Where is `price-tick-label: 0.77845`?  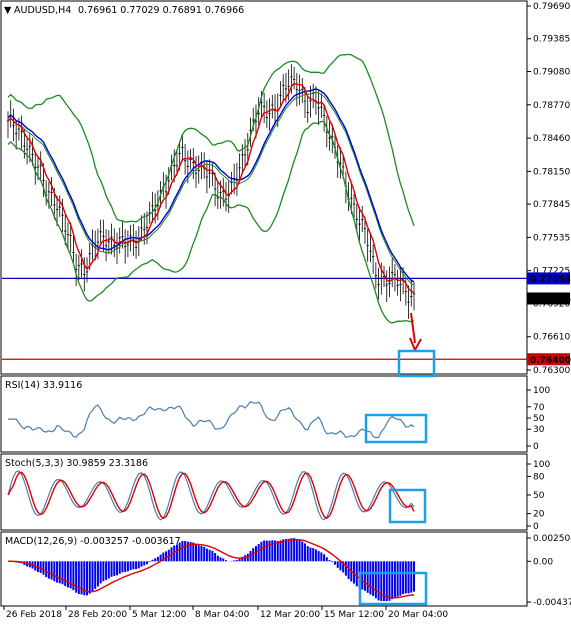 price-tick-label: 0.77845 is located at coordinates (551, 205).